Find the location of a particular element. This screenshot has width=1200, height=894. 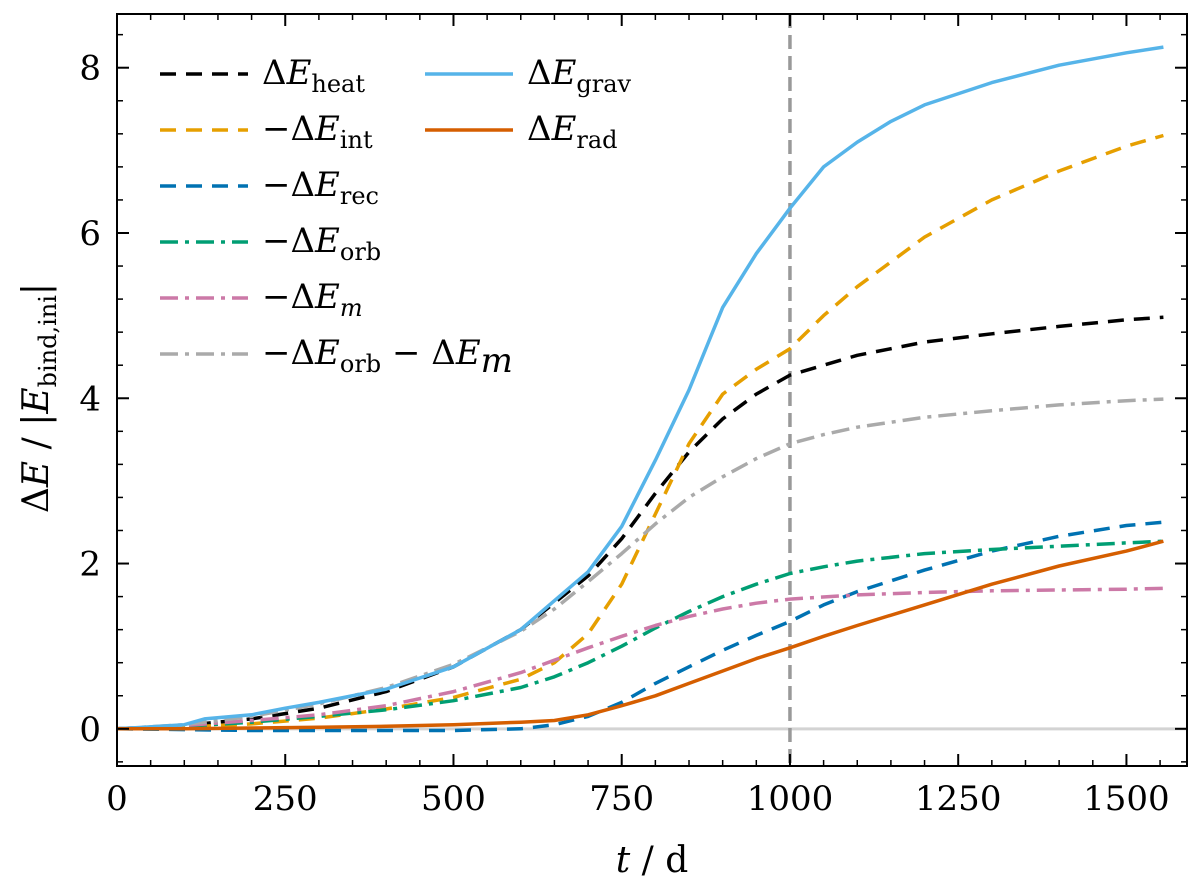

legend-label: ΔErad is located at coordinates (572, 131).